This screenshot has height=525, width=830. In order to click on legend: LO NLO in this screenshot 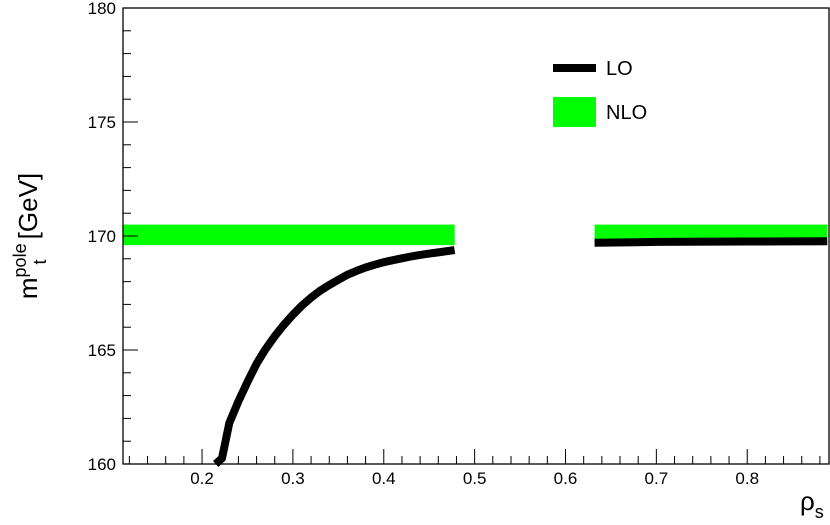, I will do `click(600, 92)`.